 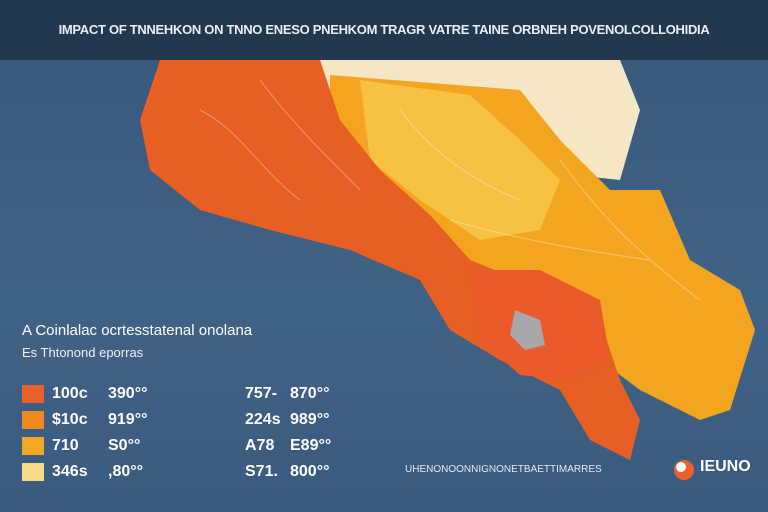 I want to click on legend-value: 919°°, so click(x=128, y=419).